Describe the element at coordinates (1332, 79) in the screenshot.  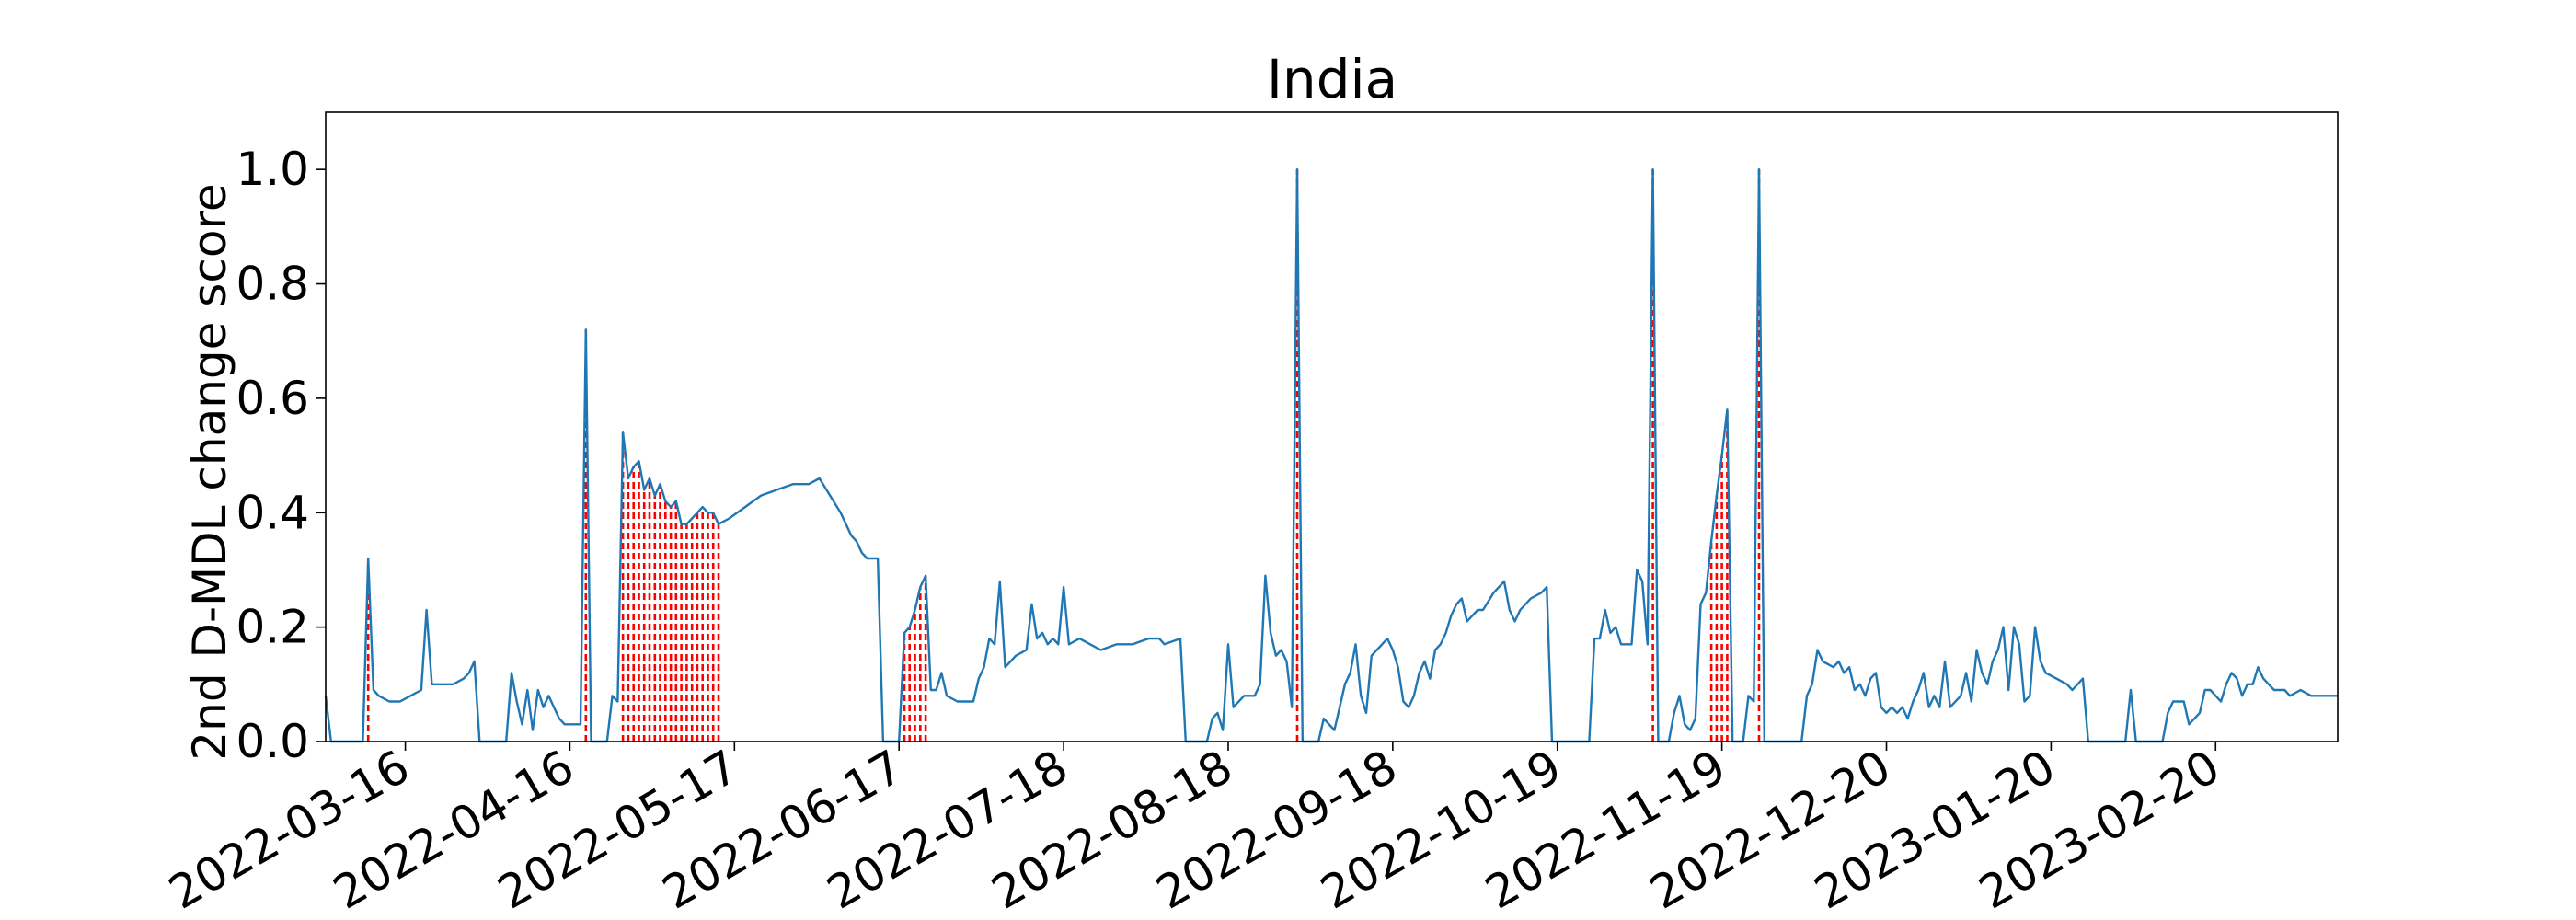
I see `chart-title: India` at that location.